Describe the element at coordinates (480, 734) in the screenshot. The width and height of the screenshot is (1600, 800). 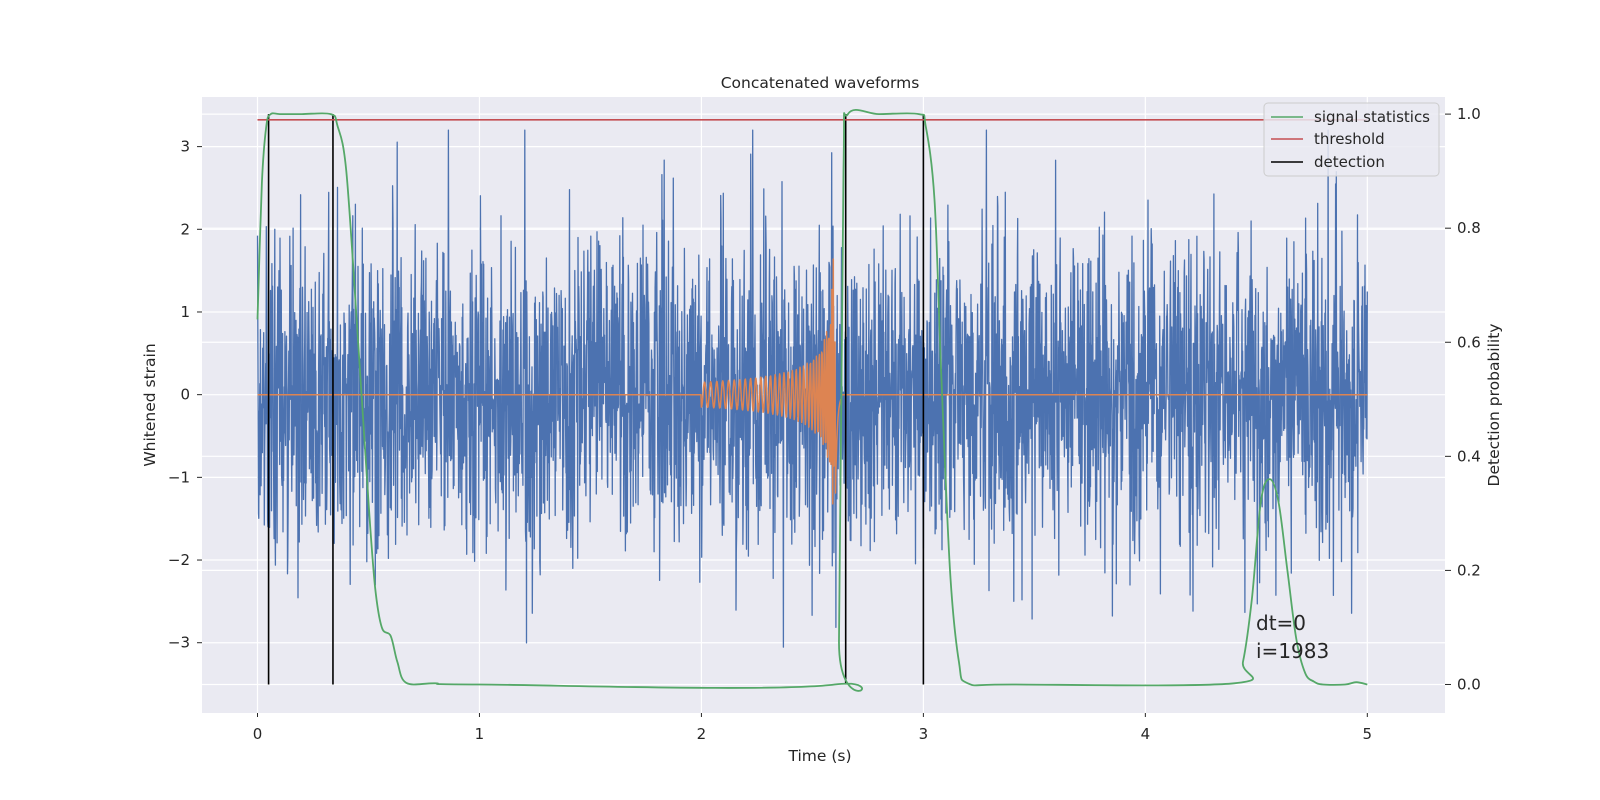
I see `x-tick-label: 1` at that location.